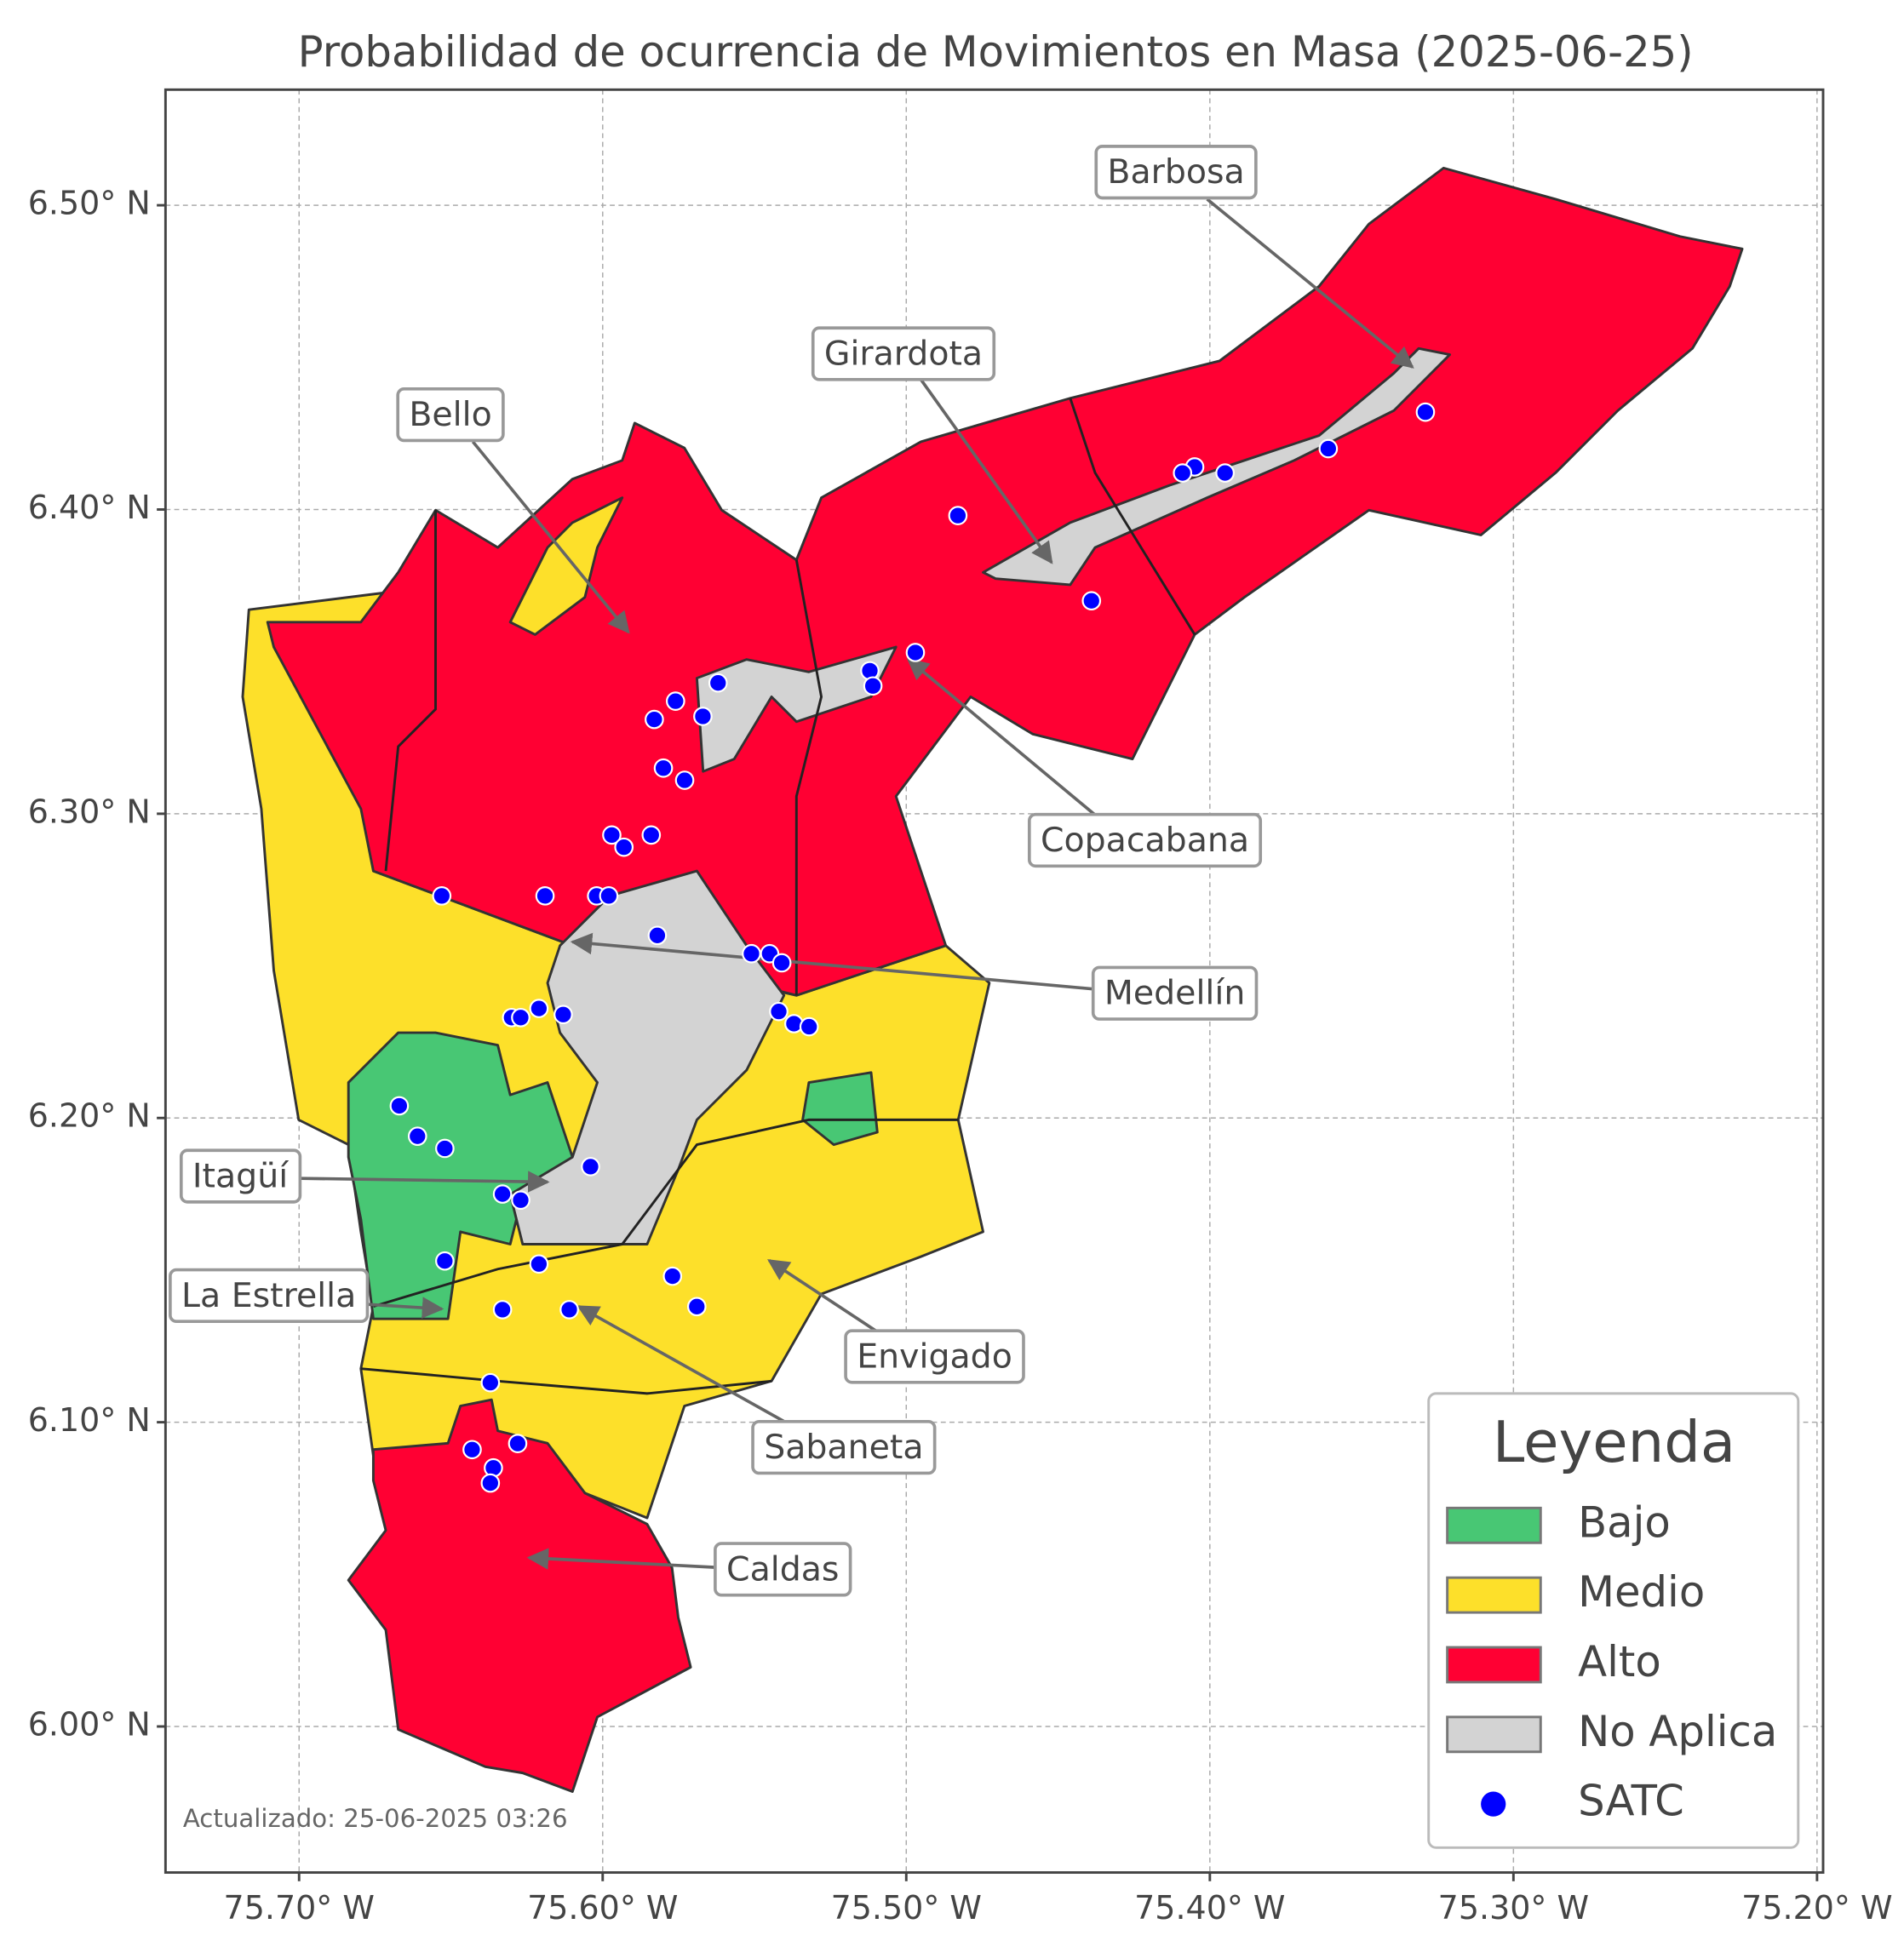 Image resolution: width=1904 pixels, height=1941 pixels. Describe the element at coordinates (1642, 1592) in the screenshot. I see `legend-label: Medio` at that location.